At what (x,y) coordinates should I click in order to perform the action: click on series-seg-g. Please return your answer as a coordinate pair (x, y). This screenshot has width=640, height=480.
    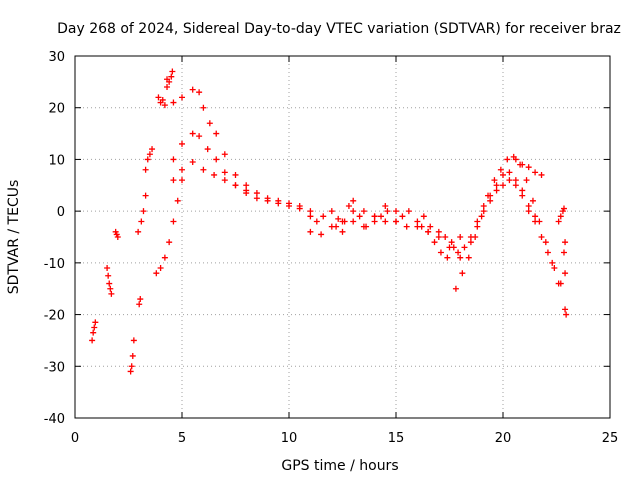
    Looking at the image, I should click on (149, 159).